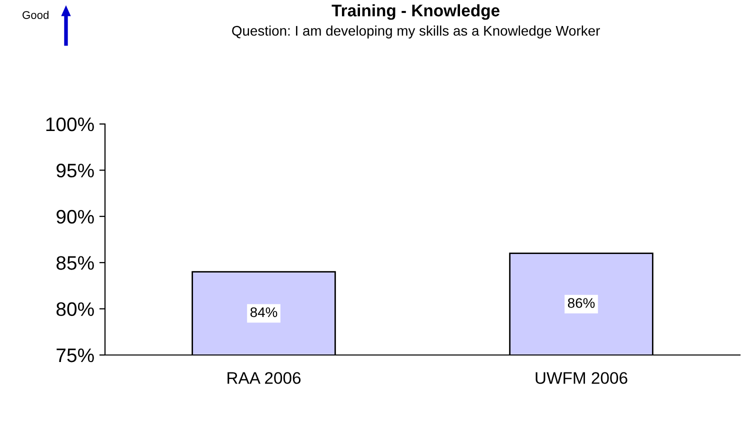 Image resolution: width=756 pixels, height=421 pixels. I want to click on x-tick-label: RAA 2006, so click(264, 378).